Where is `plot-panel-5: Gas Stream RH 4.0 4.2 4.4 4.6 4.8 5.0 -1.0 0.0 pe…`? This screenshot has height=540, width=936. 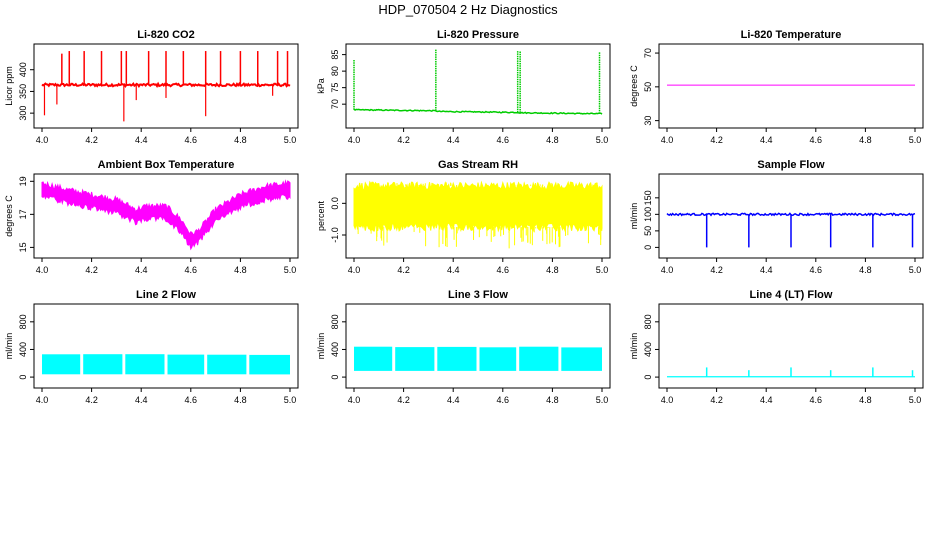
plot-panel-5: Gas Stream RH 4.0 4.2 4.4 4.6 4.8 5.0 -1.0 0.0 pe… is located at coordinates (463, 217).